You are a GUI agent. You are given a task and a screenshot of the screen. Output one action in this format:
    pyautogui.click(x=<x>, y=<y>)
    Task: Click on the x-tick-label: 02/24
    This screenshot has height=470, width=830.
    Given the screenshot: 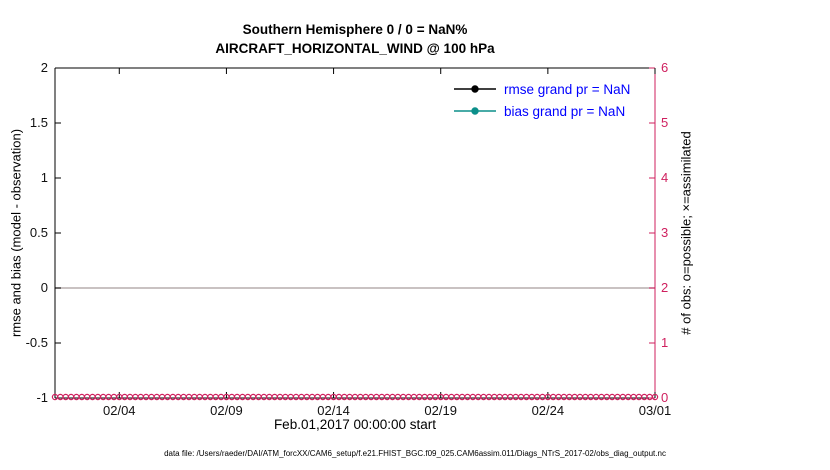 What is the action you would take?
    pyautogui.click(x=548, y=410)
    